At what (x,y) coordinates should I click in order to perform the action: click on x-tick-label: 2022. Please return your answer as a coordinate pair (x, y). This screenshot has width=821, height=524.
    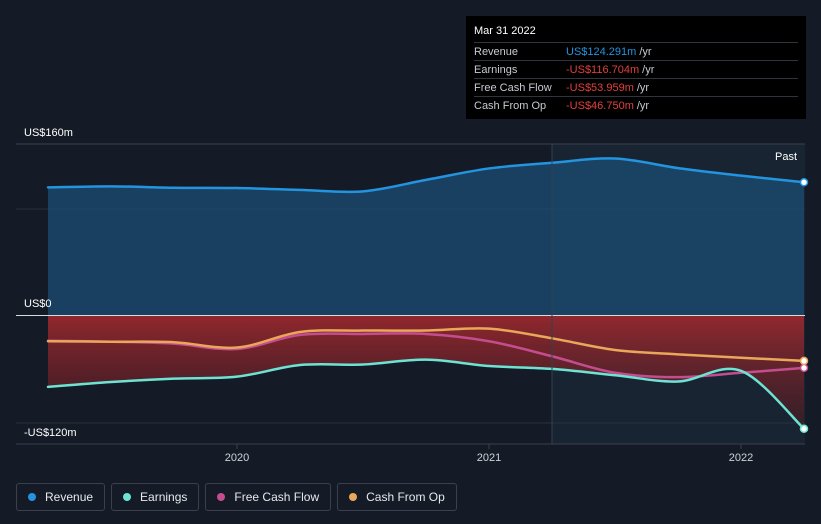
    Looking at the image, I should click on (741, 458).